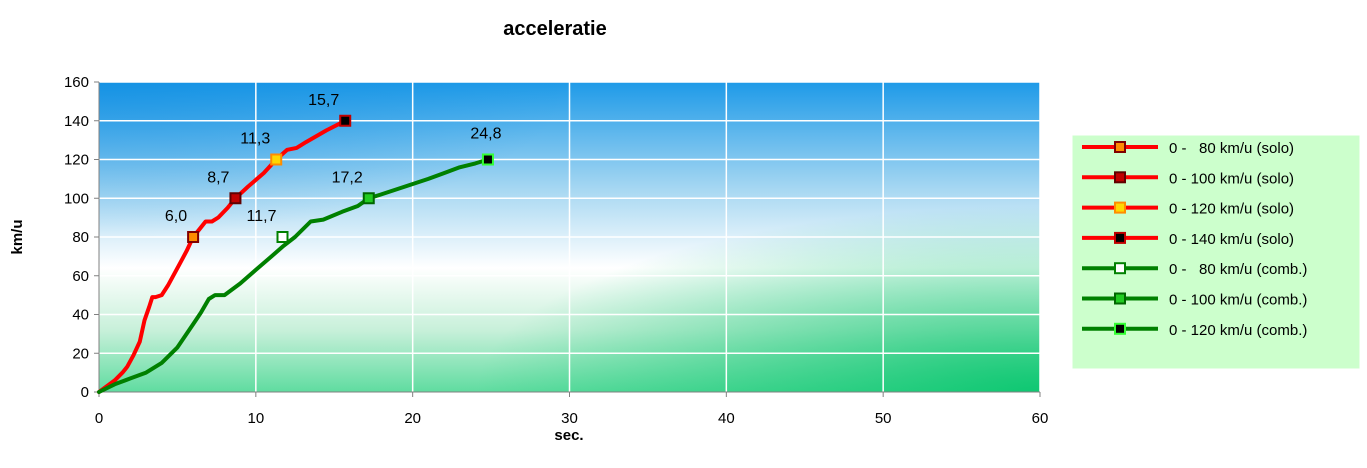 The width and height of the screenshot is (1367, 468). I want to click on legend-label: 0 - 80 km/u (comb.), so click(1238, 269).